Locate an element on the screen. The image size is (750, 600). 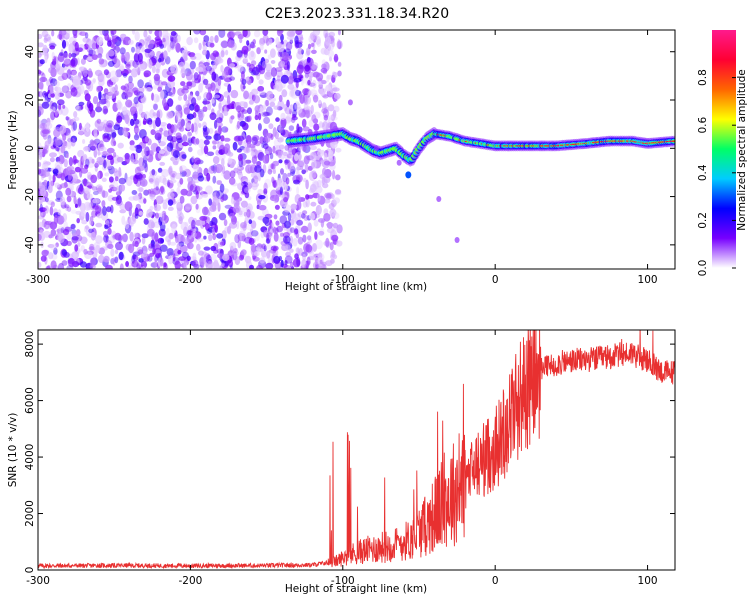
x-tick-label: -300 is located at coordinates (38, 280).